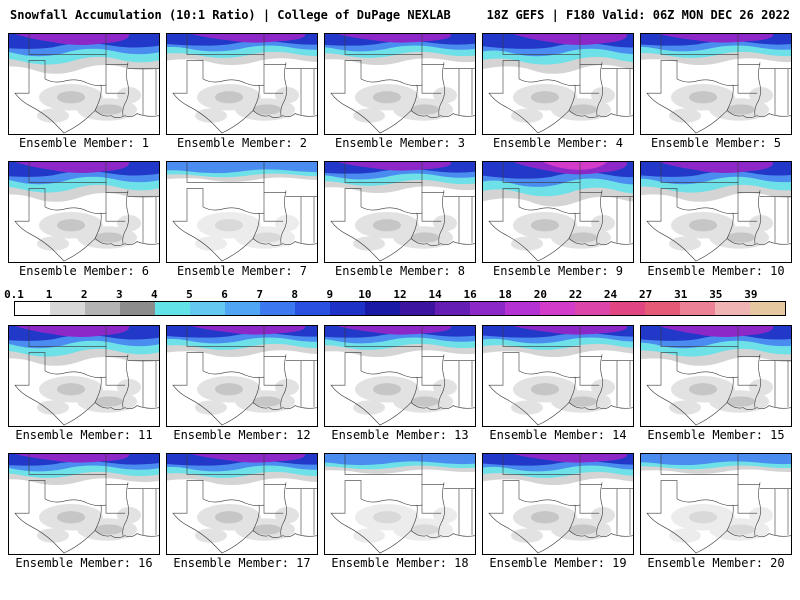 The image size is (800, 600). What do you see at coordinates (84, 271) in the screenshot?
I see `ensemble-member-label: Ensemble Member: 6` at bounding box center [84, 271].